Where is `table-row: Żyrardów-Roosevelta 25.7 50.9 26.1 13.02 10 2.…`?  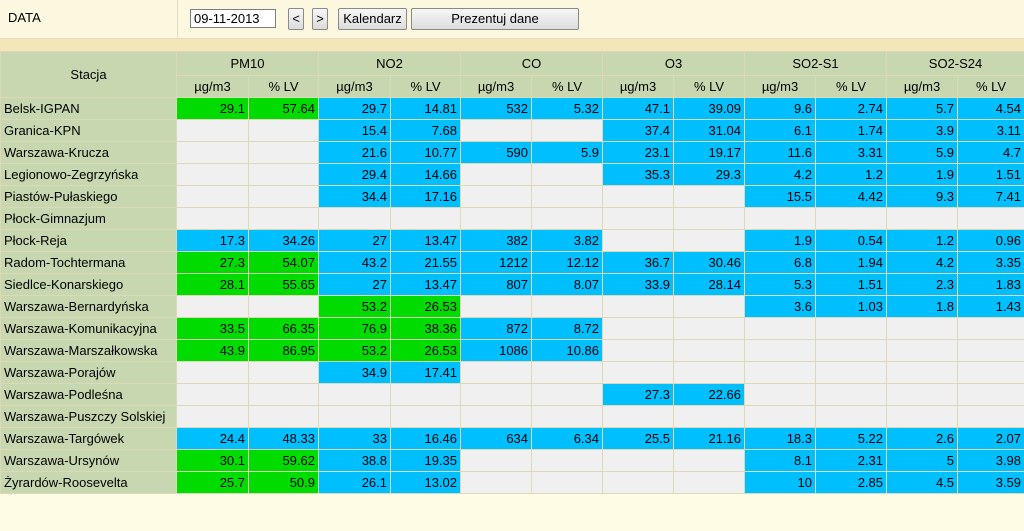 table-row: Żyrardów-Roosevelta 25.7 50.9 26.1 13.02 10 2.… is located at coordinates (512, 482).